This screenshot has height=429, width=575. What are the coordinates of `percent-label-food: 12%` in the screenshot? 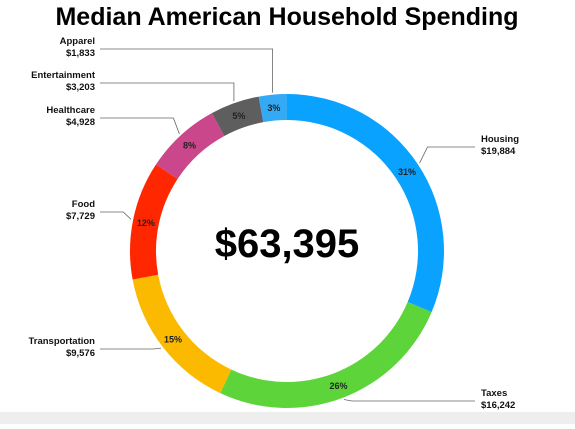 It's located at (146, 223).